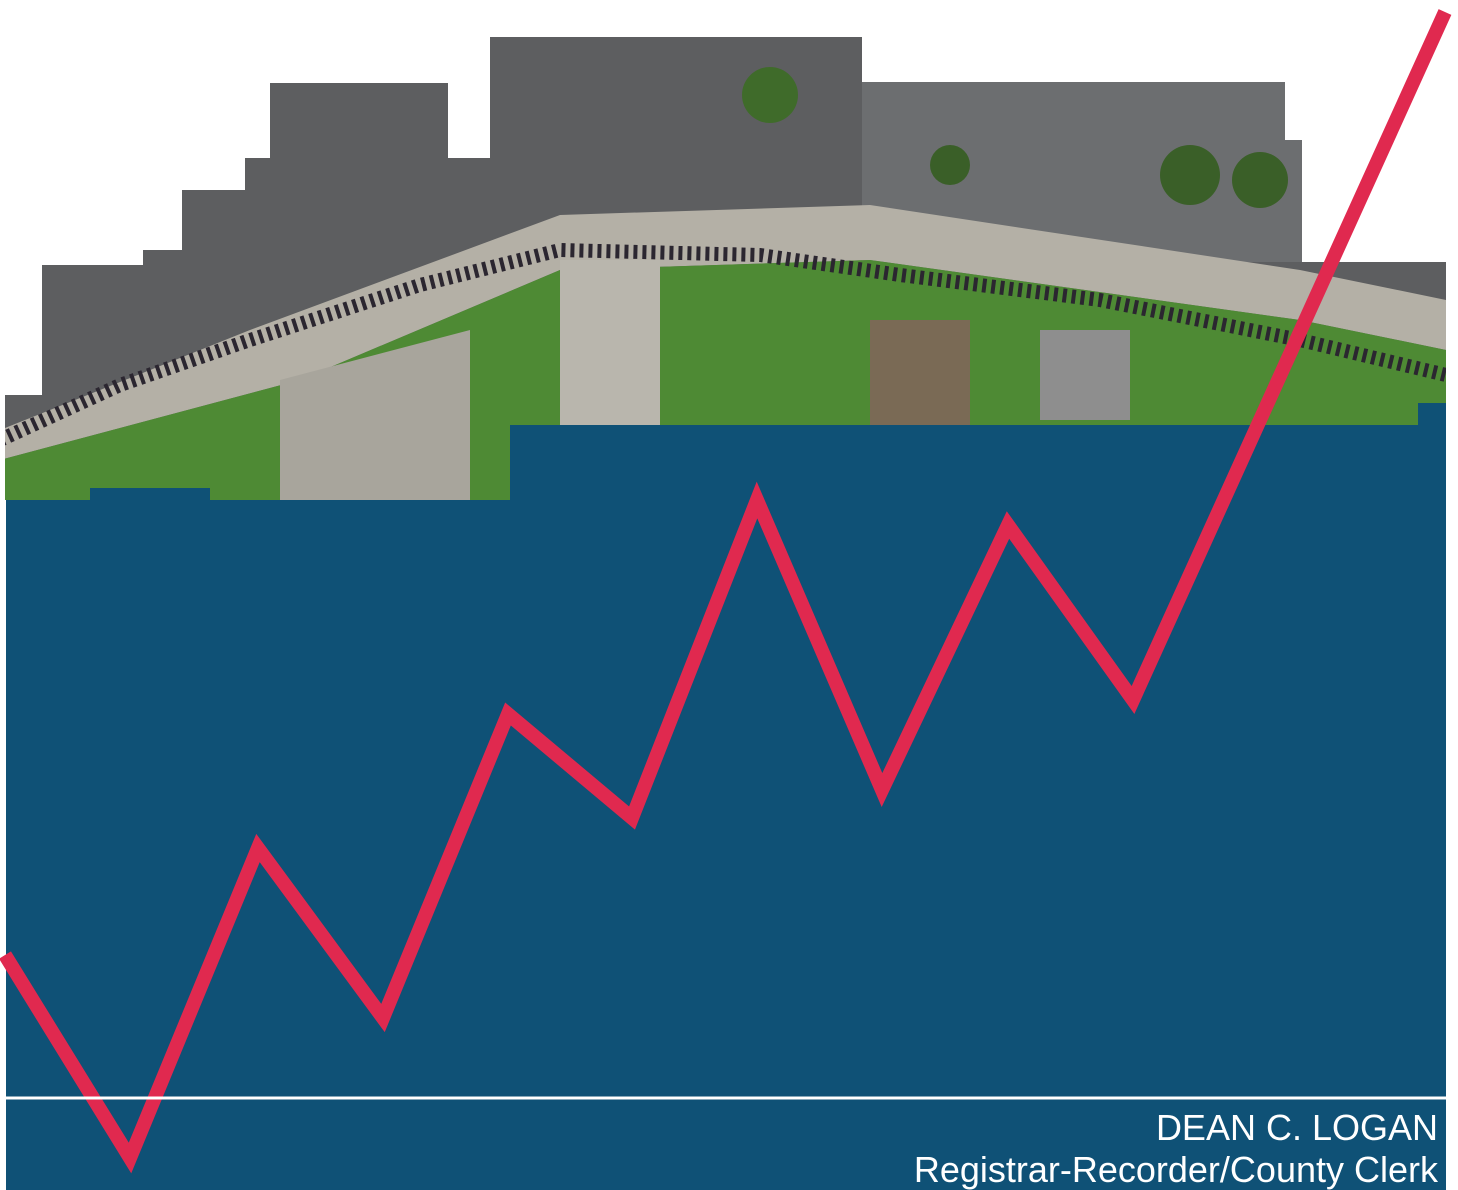 The height and width of the screenshot is (1190, 1458). Describe the element at coordinates (1085, 375) in the screenshot. I see `stairs` at that location.